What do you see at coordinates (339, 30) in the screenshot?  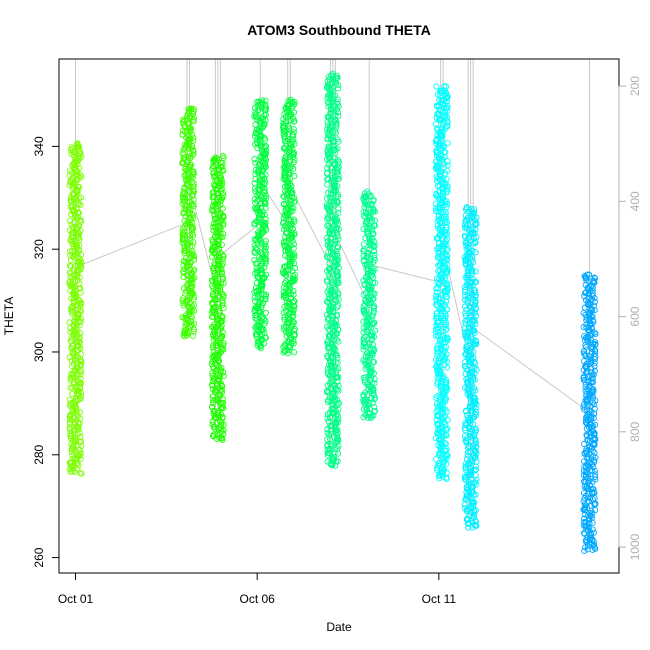 I see `chart-title: ATOM3 Southbound THETA` at bounding box center [339, 30].